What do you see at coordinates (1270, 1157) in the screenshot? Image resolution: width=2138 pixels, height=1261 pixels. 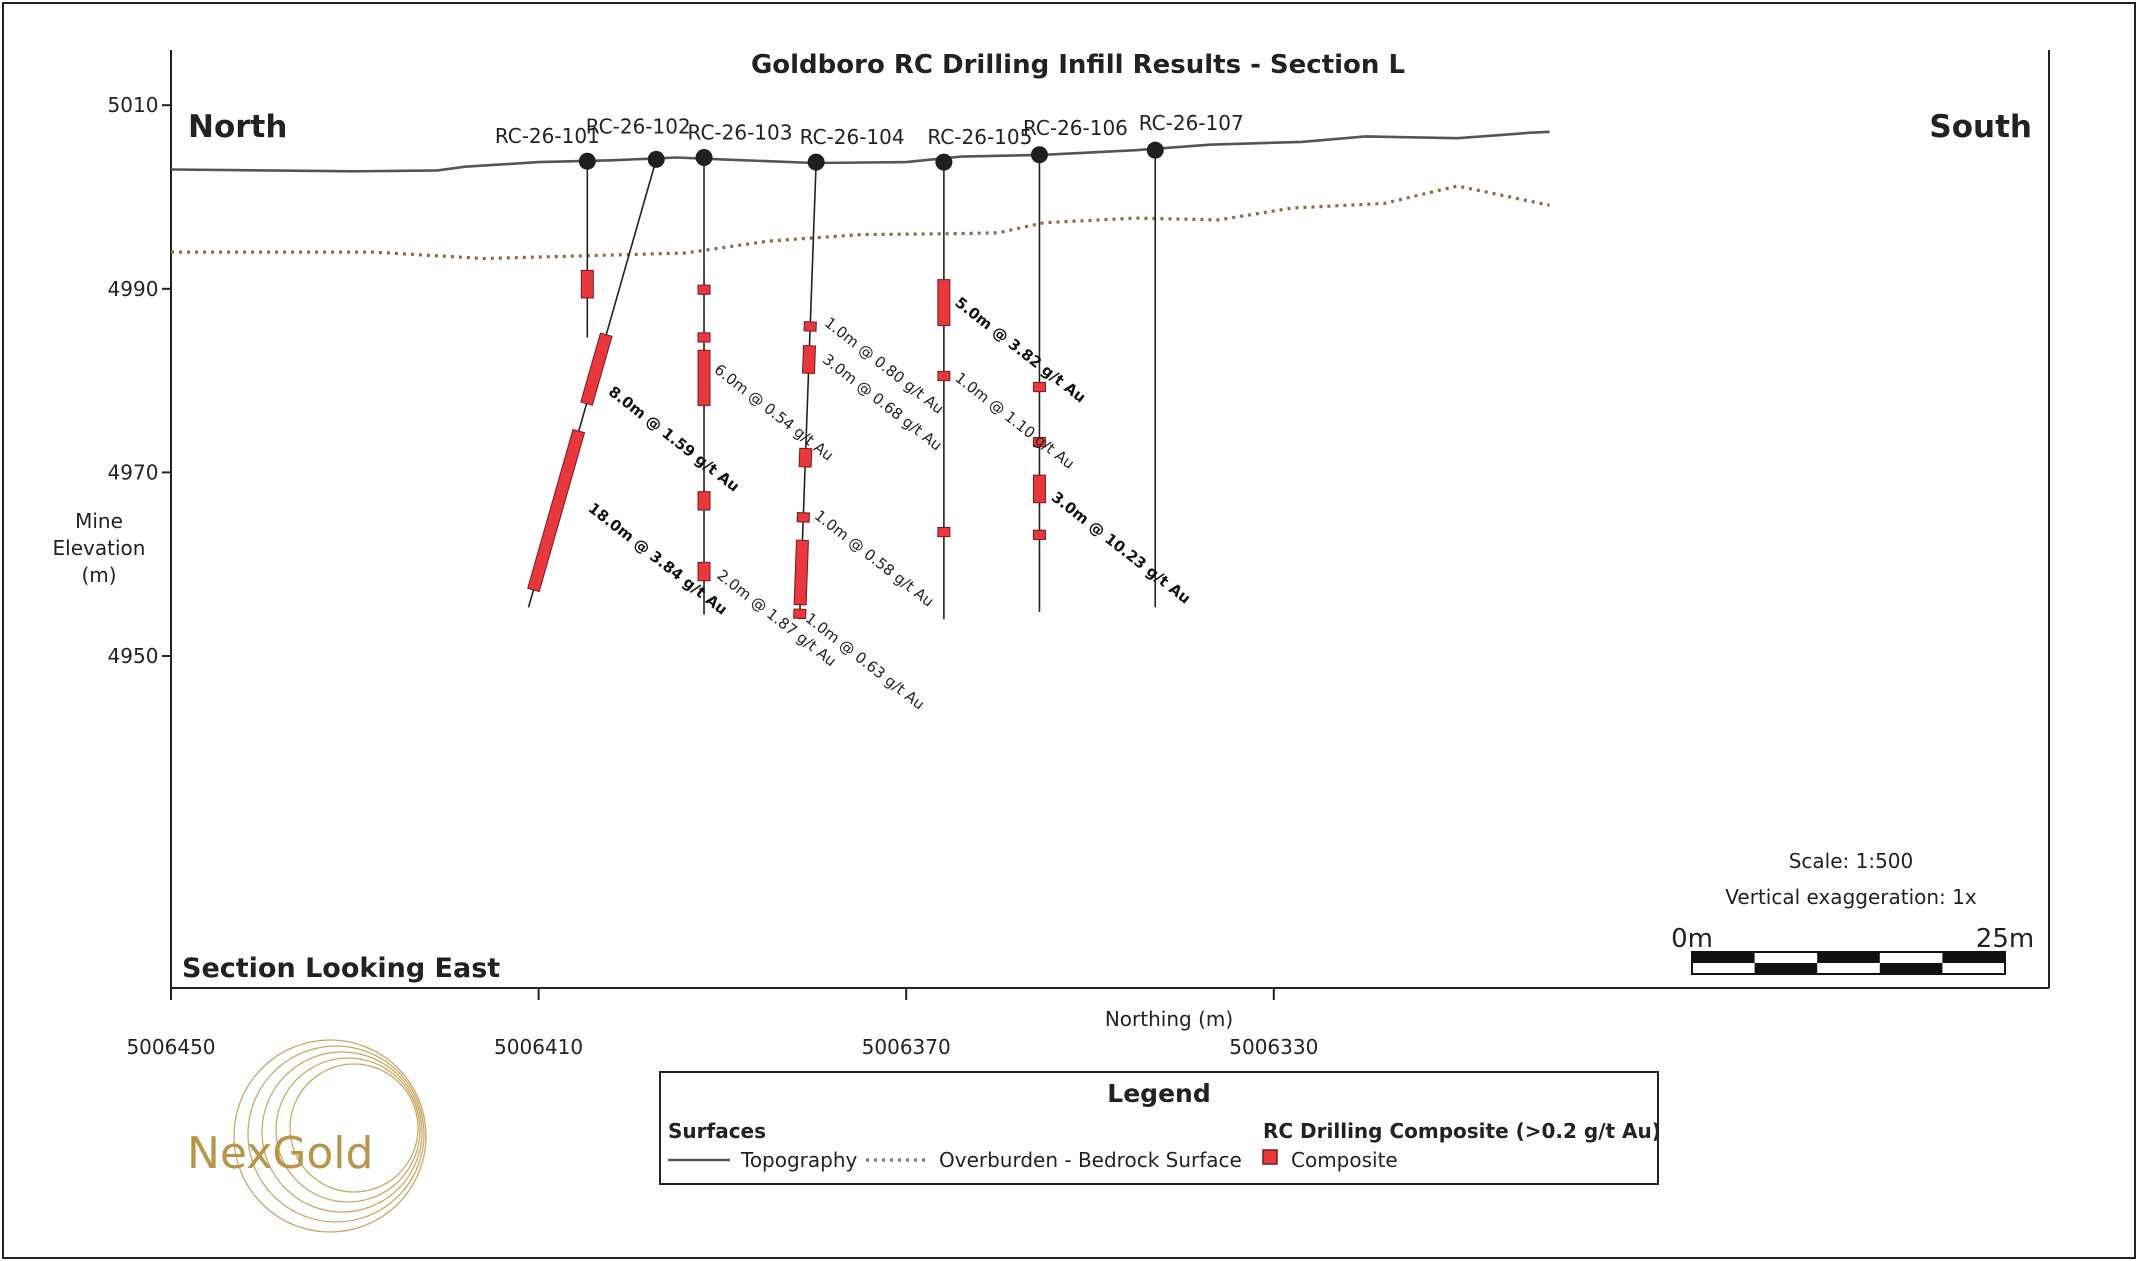 I see `legend-composite-swatch` at bounding box center [1270, 1157].